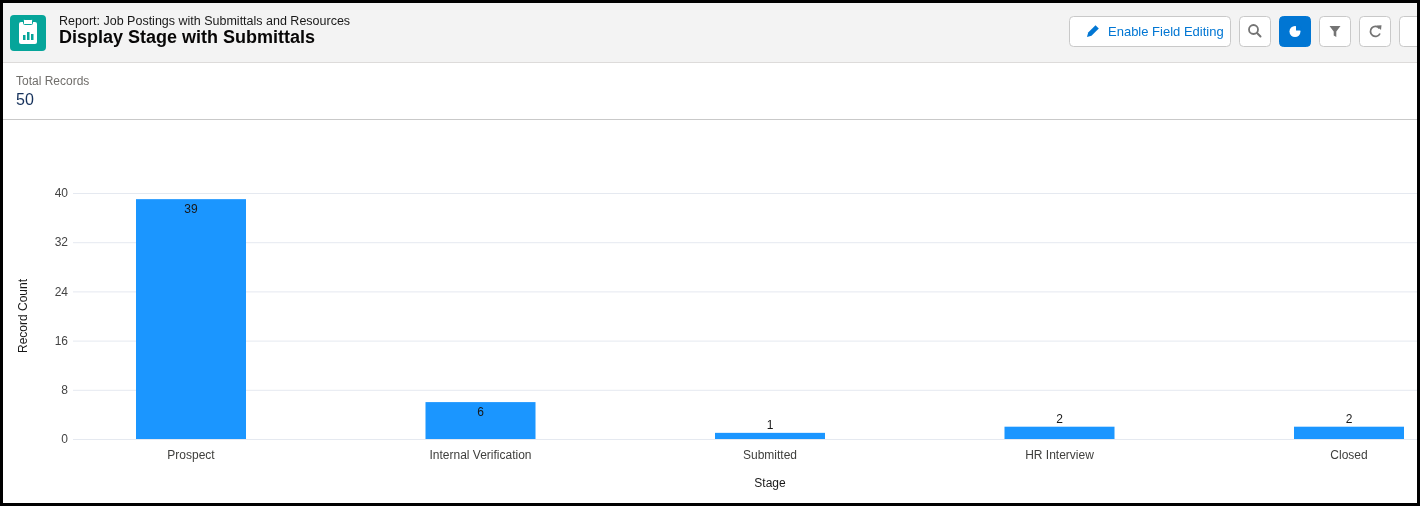  What do you see at coordinates (770, 483) in the screenshot?
I see `x-axis-title: Stage` at bounding box center [770, 483].